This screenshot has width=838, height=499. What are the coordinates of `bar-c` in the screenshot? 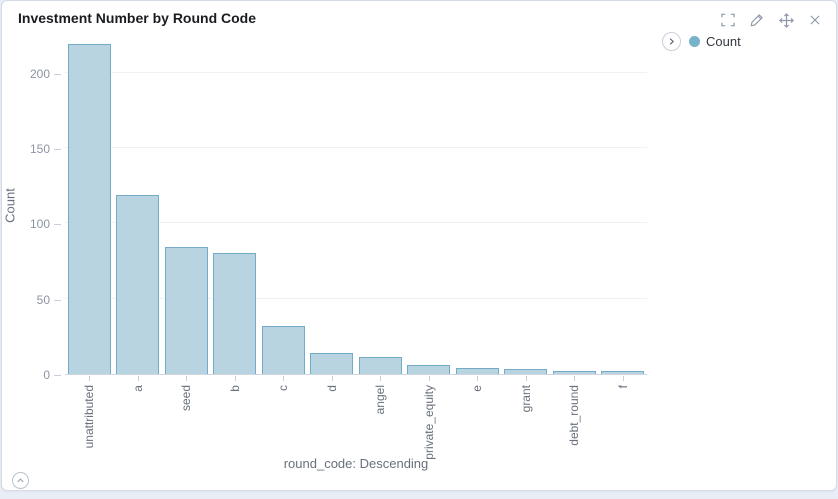 It's located at (283, 349).